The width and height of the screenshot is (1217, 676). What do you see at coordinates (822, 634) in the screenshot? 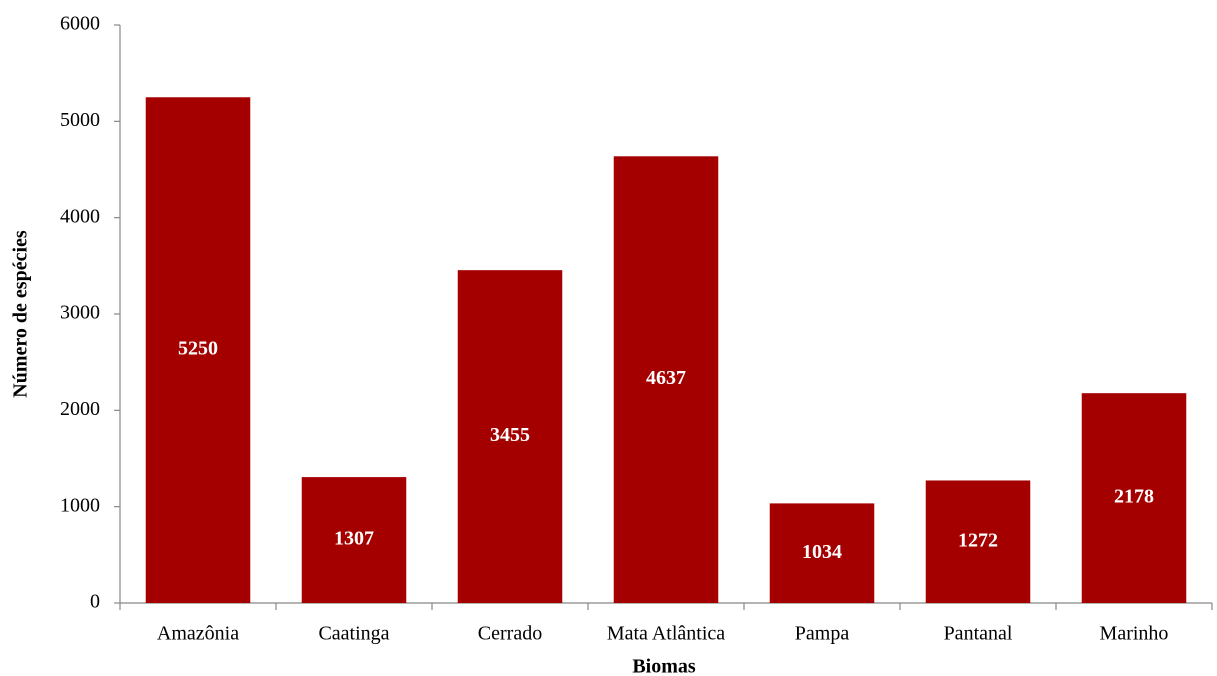
I see `x-tick-label: Pampa` at bounding box center [822, 634].